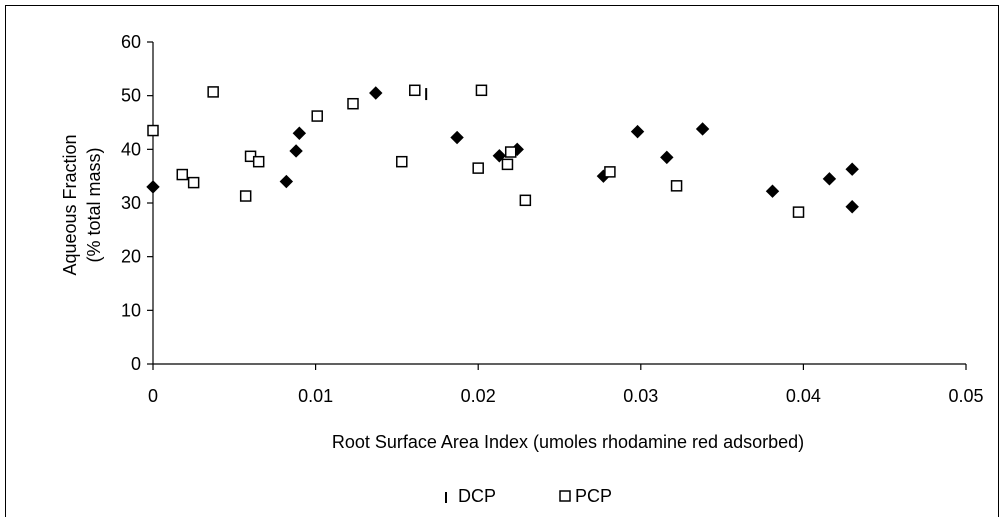 The height and width of the screenshot is (517, 1006). What do you see at coordinates (593, 496) in the screenshot?
I see `legend-pcp-label: PCP` at bounding box center [593, 496].